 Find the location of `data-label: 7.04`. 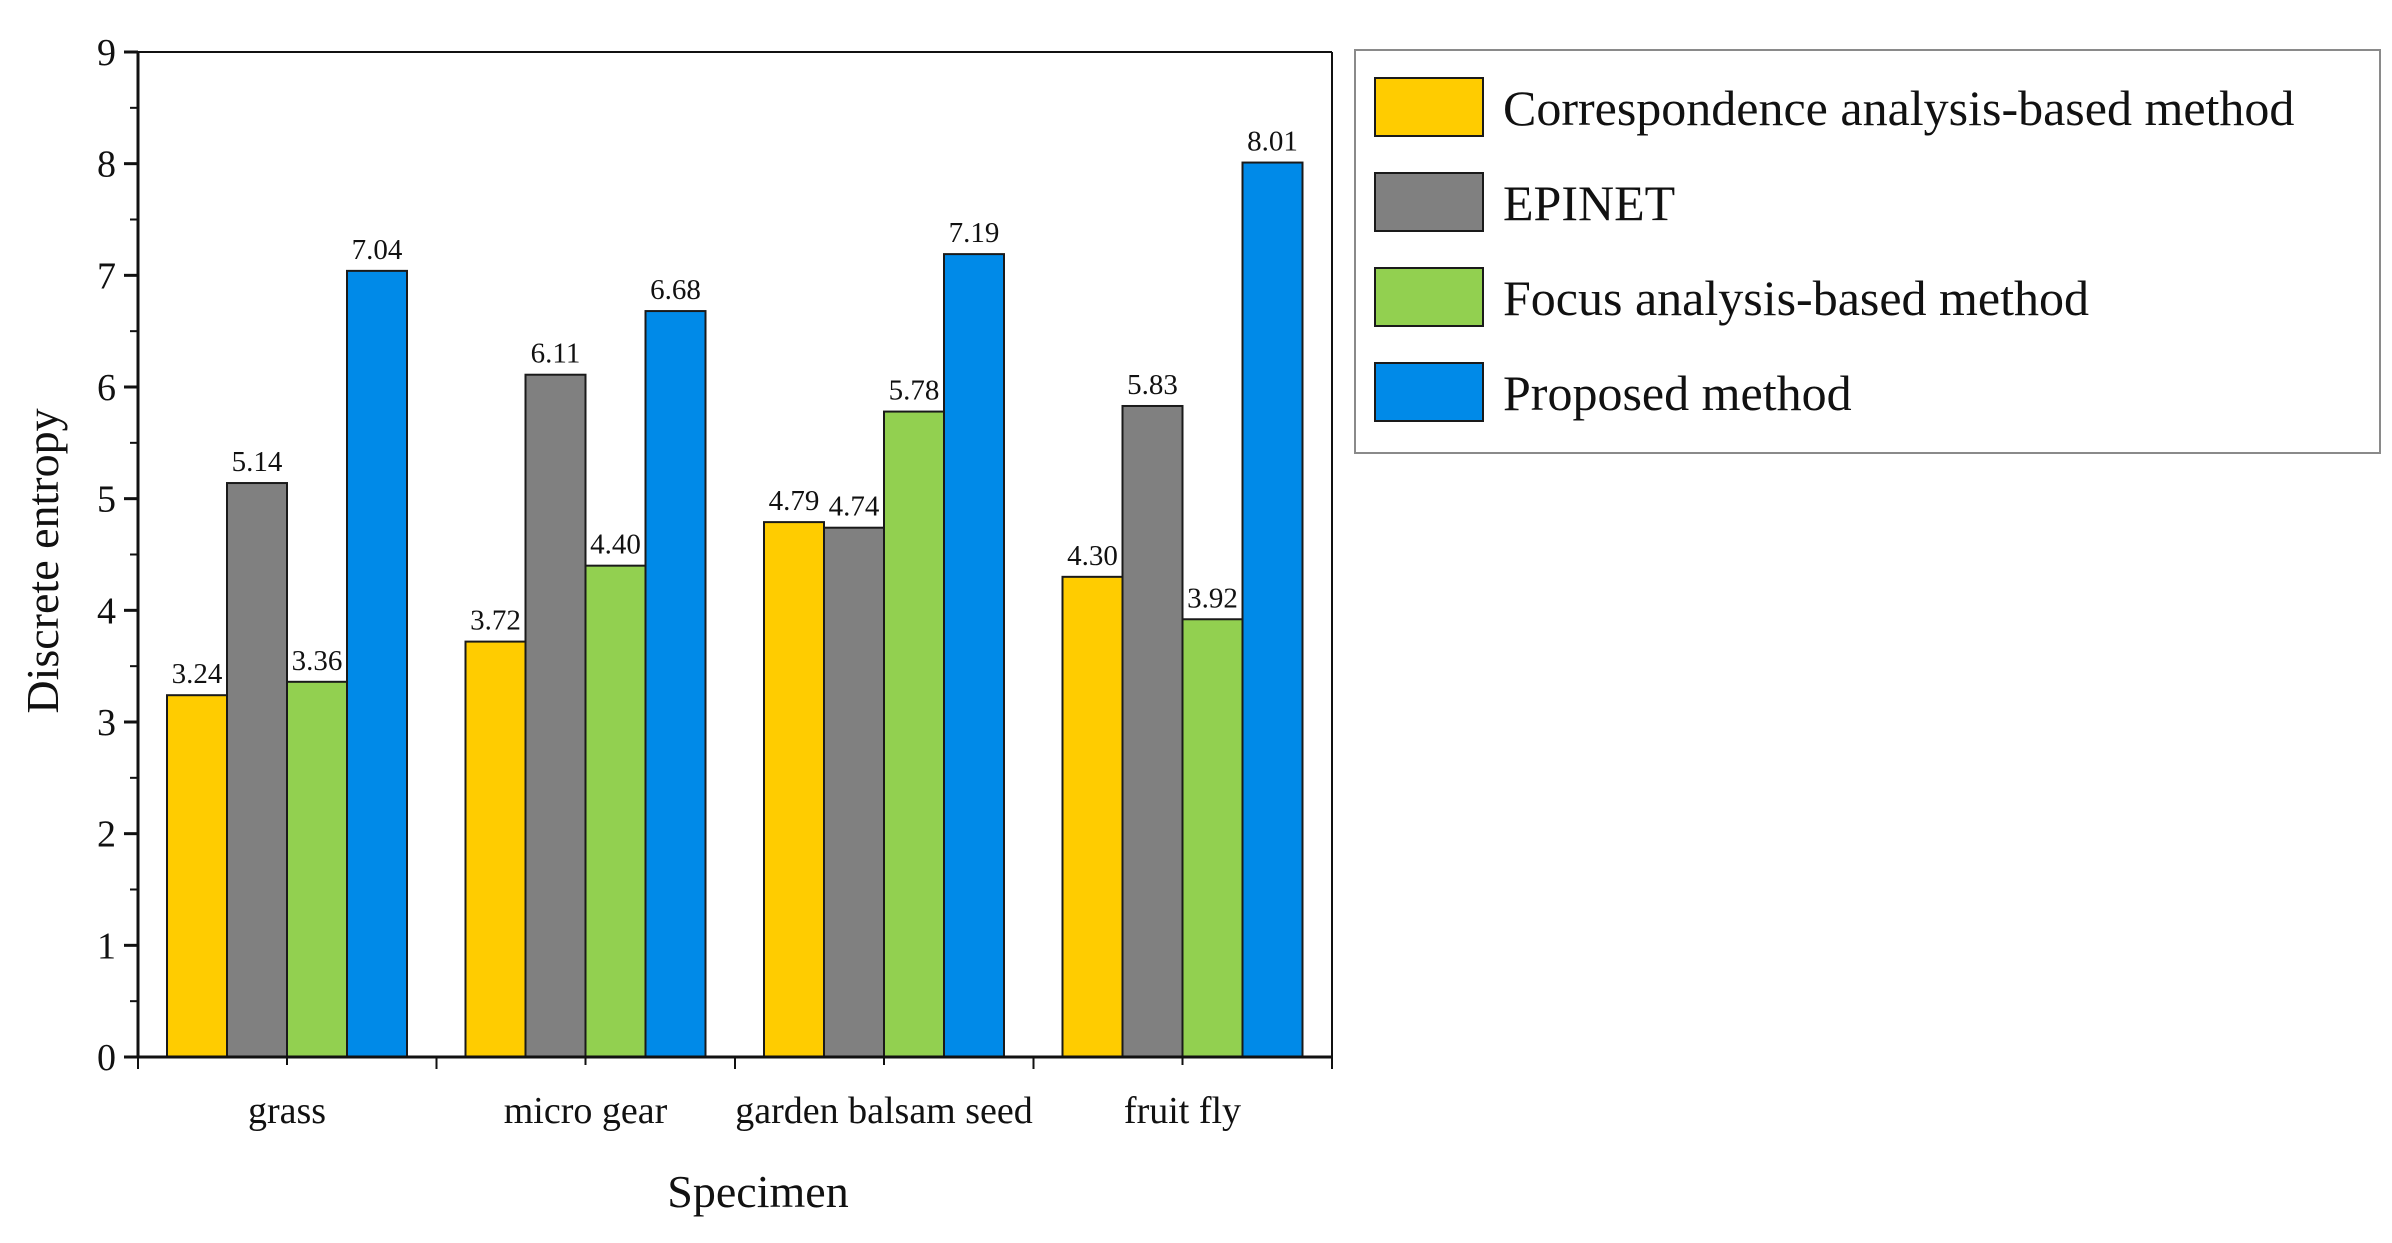

data-label: 7.04 is located at coordinates (377, 250).